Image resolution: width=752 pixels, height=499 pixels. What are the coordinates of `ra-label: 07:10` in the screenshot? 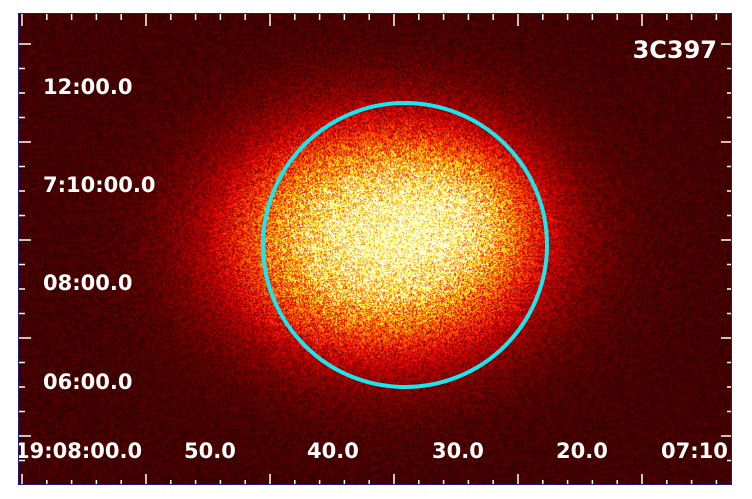 It's located at (694, 451).